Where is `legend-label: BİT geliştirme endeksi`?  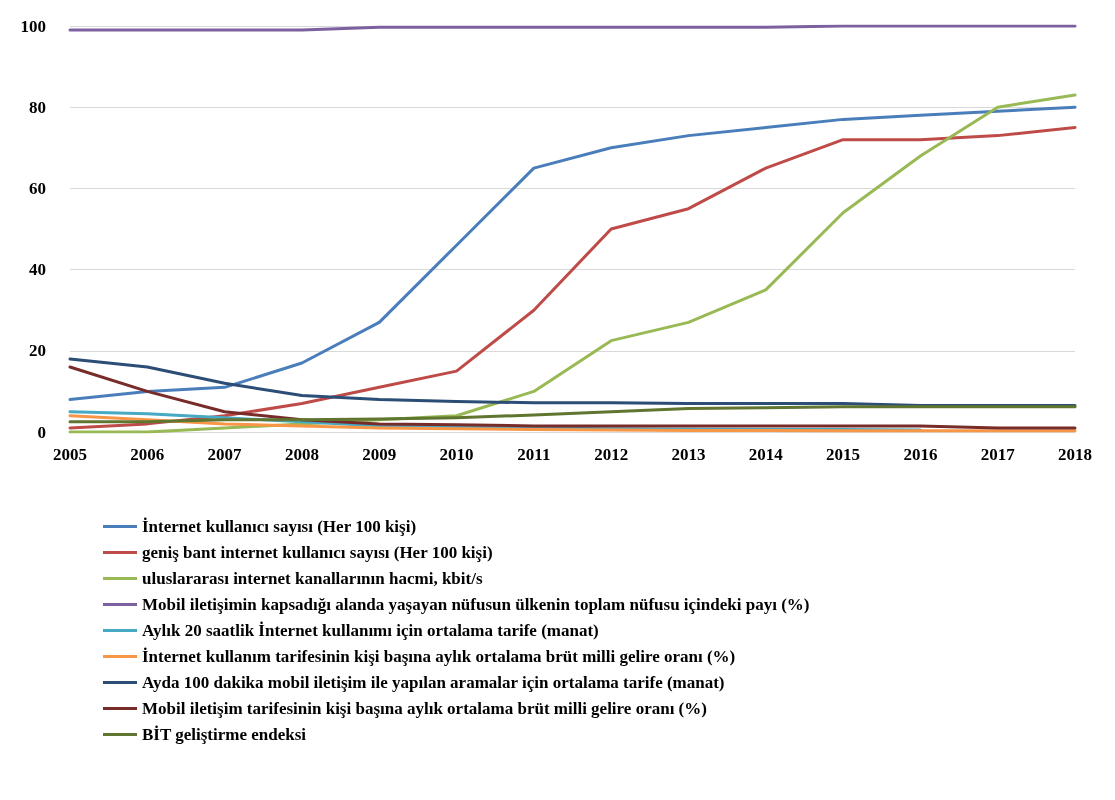
legend-label: BİT geliştirme endeksi is located at coordinates (224, 734).